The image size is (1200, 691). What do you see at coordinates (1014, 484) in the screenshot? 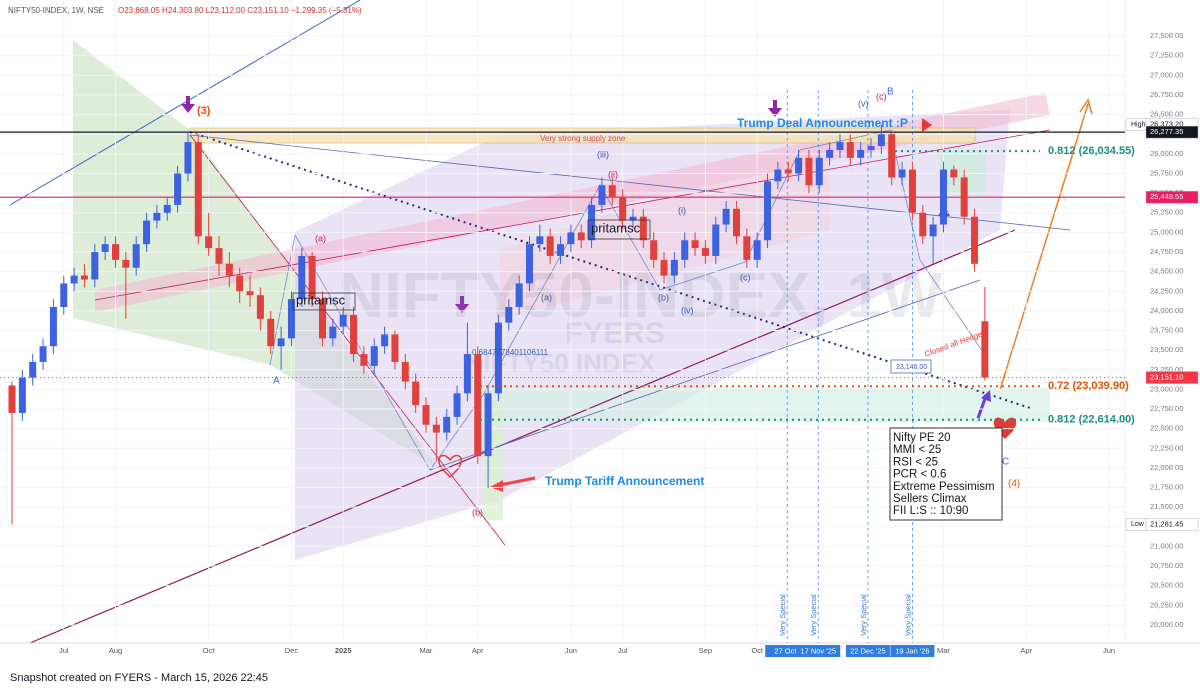
I see `annotation: (4)` at bounding box center [1014, 484].